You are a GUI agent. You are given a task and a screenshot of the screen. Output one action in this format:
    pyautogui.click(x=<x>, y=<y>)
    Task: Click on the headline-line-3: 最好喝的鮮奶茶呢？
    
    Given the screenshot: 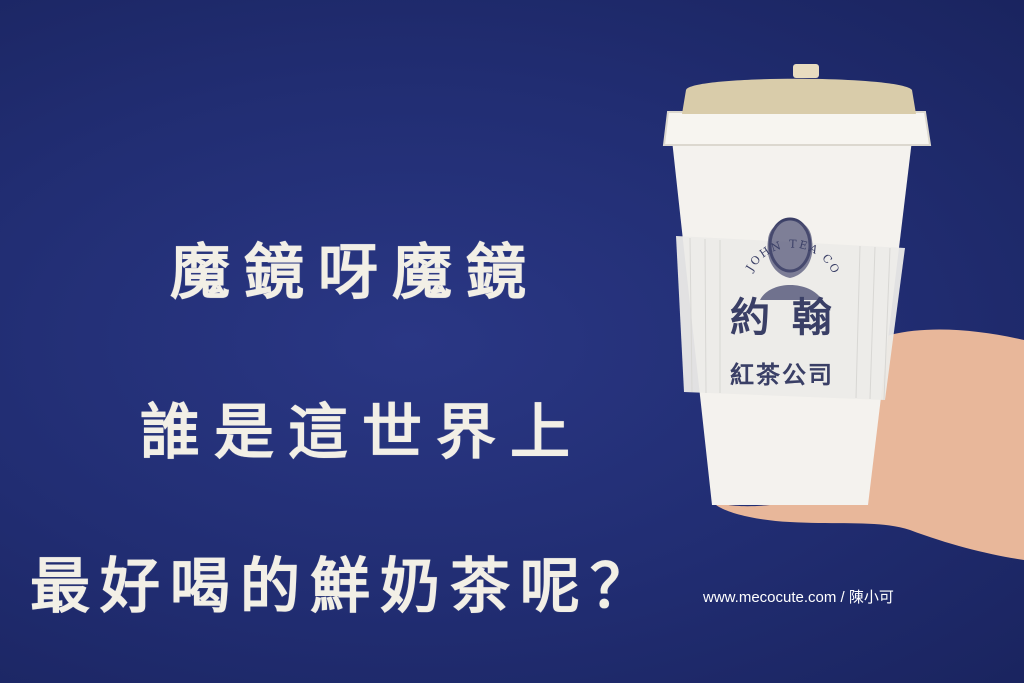 What is the action you would take?
    pyautogui.click(x=345, y=587)
    